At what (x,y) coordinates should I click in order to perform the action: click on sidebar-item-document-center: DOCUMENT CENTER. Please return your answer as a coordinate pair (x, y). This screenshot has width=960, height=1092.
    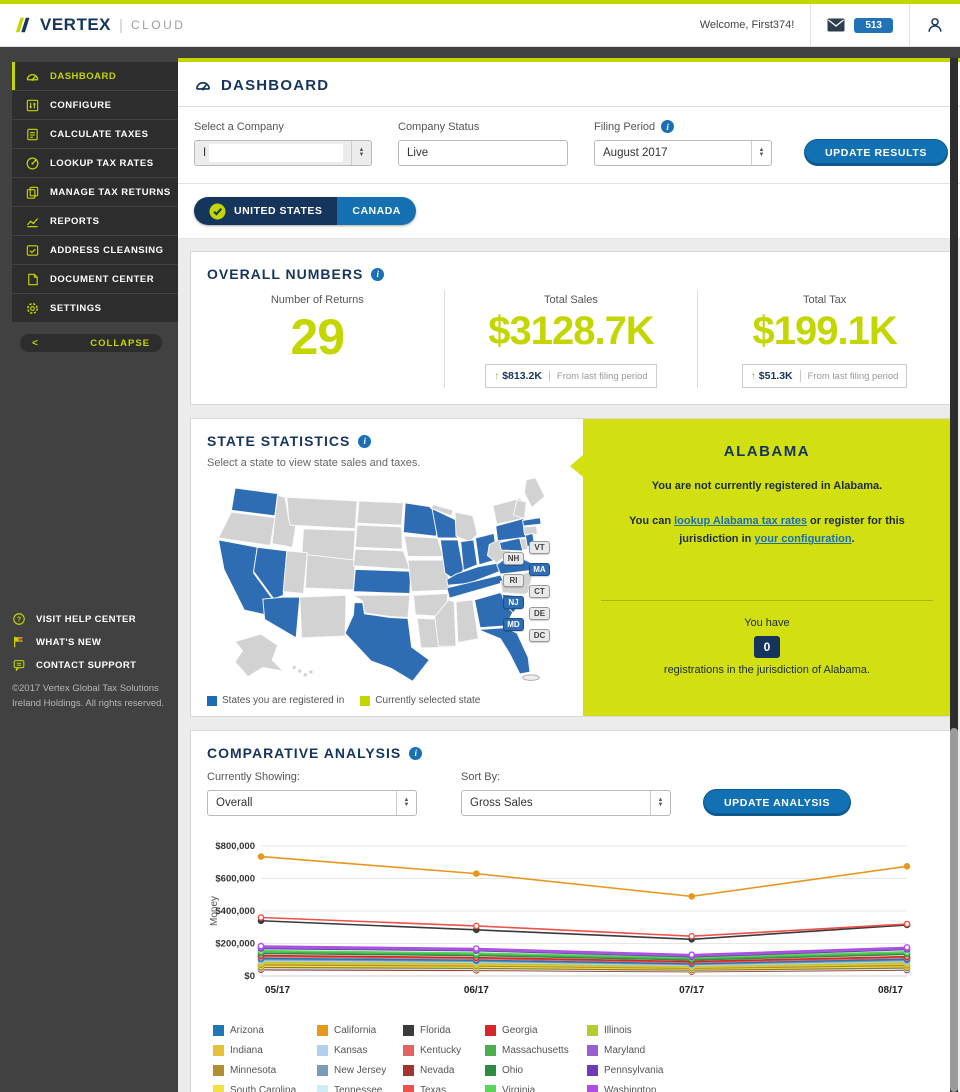
    Looking at the image, I should click on (95, 279).